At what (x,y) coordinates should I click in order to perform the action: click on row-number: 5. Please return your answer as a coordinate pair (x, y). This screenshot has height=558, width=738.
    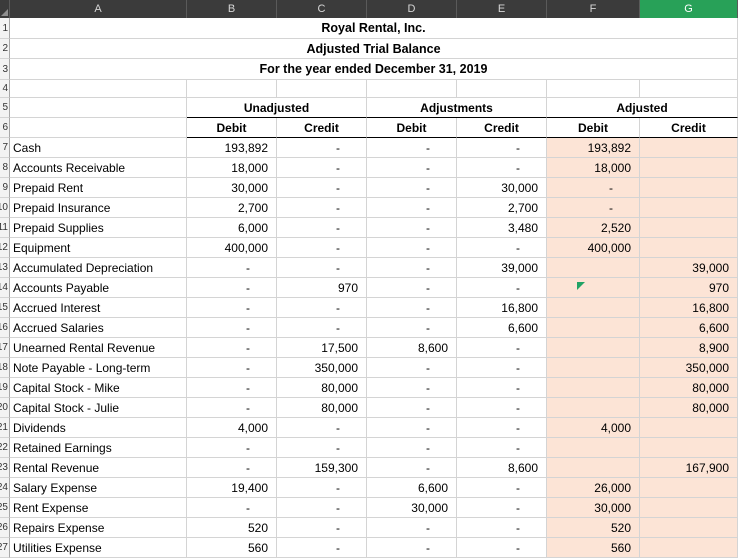
    Looking at the image, I should click on (5, 108).